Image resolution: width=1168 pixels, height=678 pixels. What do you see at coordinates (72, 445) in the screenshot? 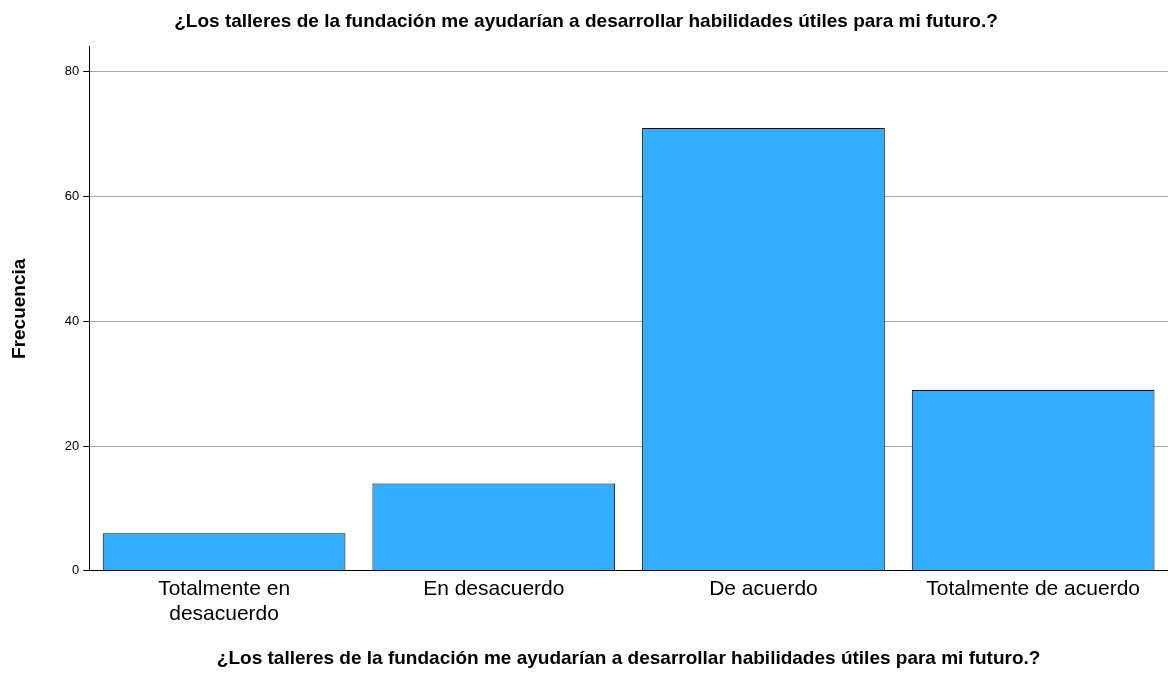
I see `y-tick-label: 20` at bounding box center [72, 445].